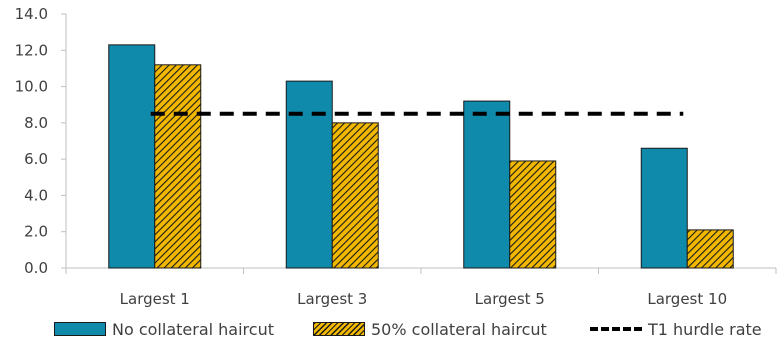  I want to click on legend-label-haircut: 50% collateral haircut, so click(459, 329).